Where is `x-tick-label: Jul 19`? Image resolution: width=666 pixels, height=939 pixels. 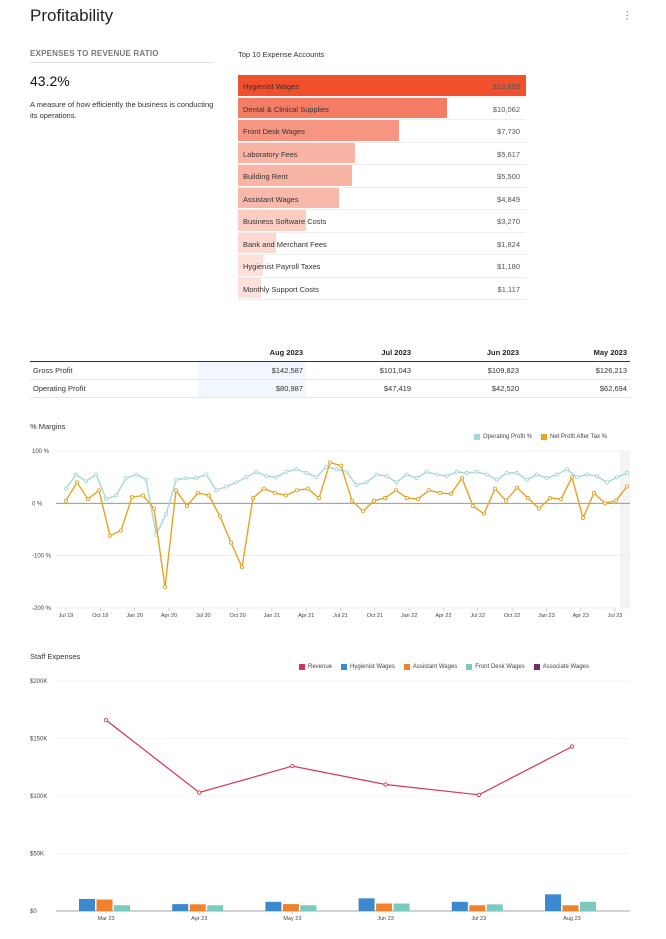 x-tick-label: Jul 19 is located at coordinates (66, 616).